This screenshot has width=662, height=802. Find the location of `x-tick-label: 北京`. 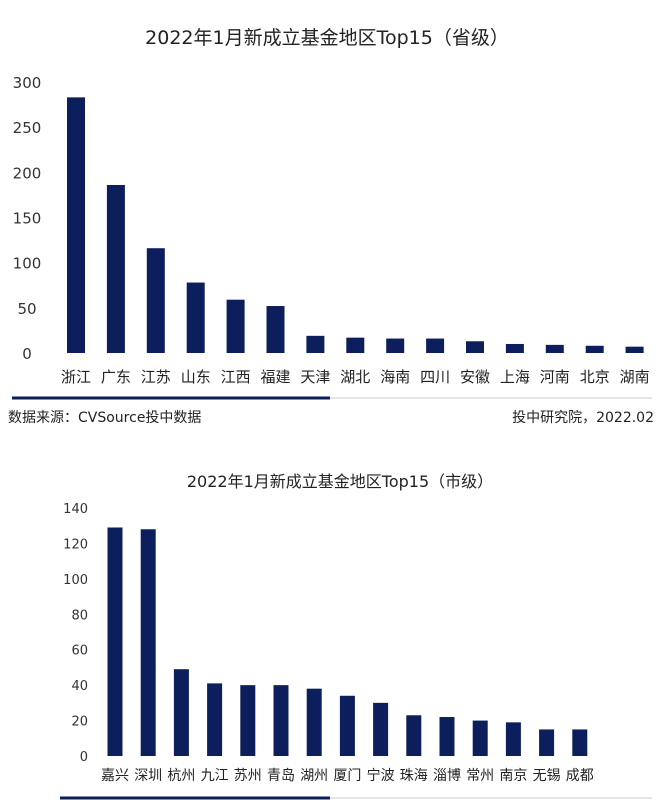

x-tick-label: 北京 is located at coordinates (595, 377).